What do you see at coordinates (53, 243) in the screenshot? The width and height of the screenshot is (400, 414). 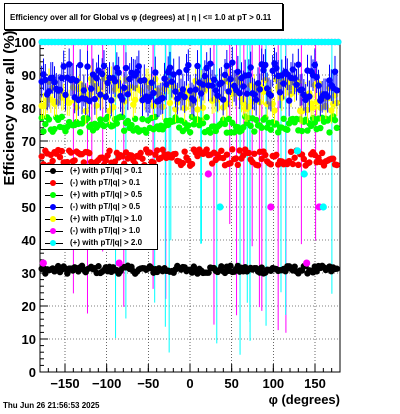 I see `legend-marker-cyan` at bounding box center [53, 243].